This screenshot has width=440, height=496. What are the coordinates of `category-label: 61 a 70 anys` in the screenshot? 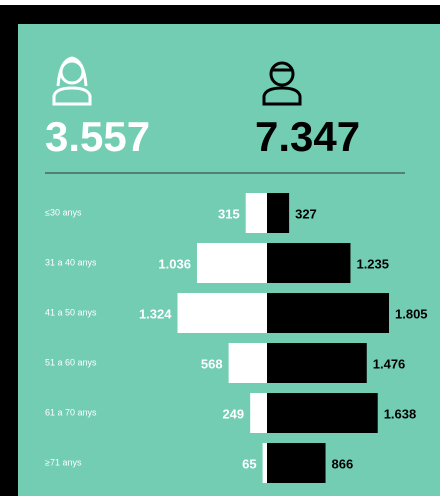 It's located at (71, 412).